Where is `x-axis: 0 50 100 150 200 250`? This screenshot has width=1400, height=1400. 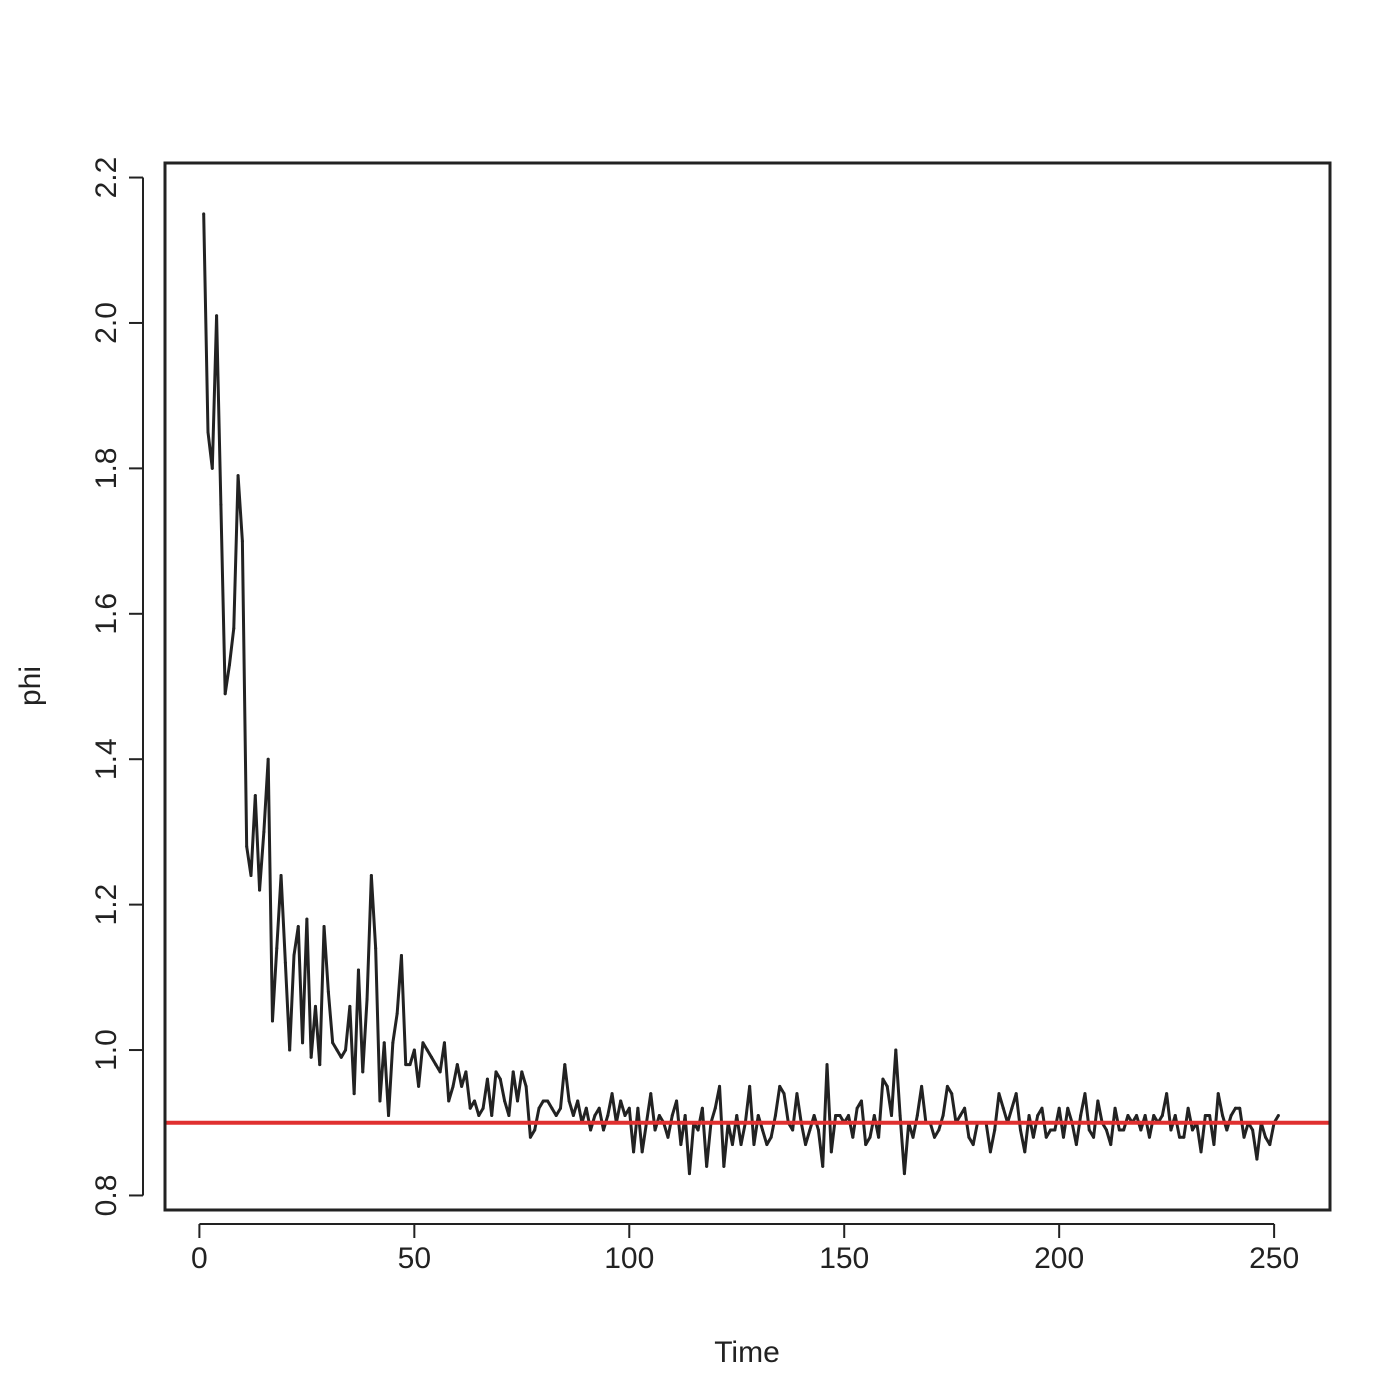 x-axis: 0 50 100 150 200 250 is located at coordinates (745, 1249).